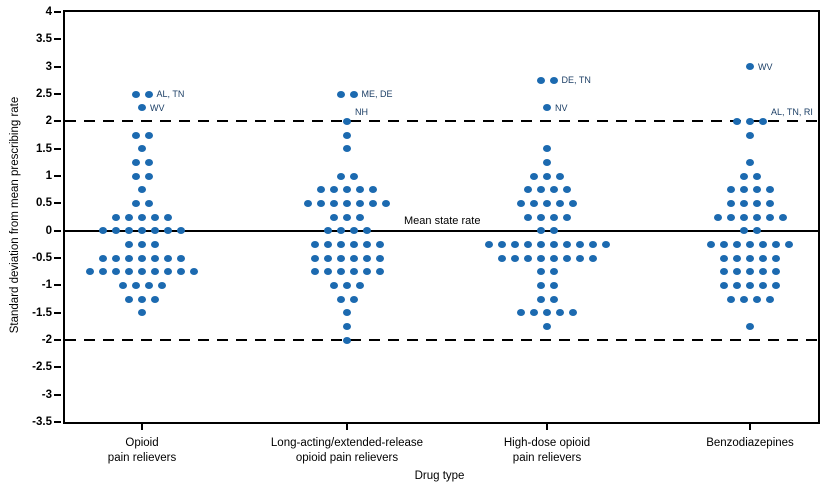 This screenshot has width=825, height=496. Describe the element at coordinates (170, 94) in the screenshot. I see `state-annotation: AL, TN` at that location.